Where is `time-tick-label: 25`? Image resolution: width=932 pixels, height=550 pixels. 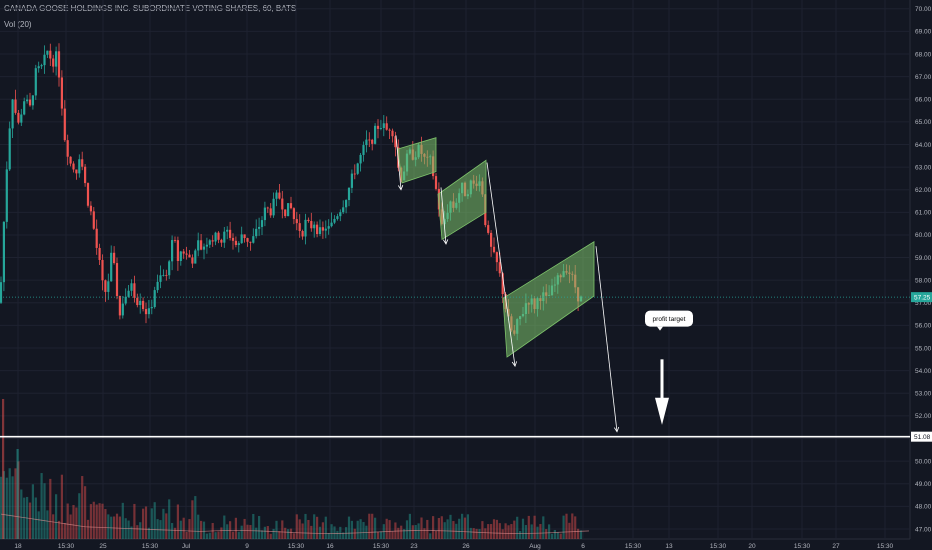
time-tick-label: 25 is located at coordinates (103, 546).